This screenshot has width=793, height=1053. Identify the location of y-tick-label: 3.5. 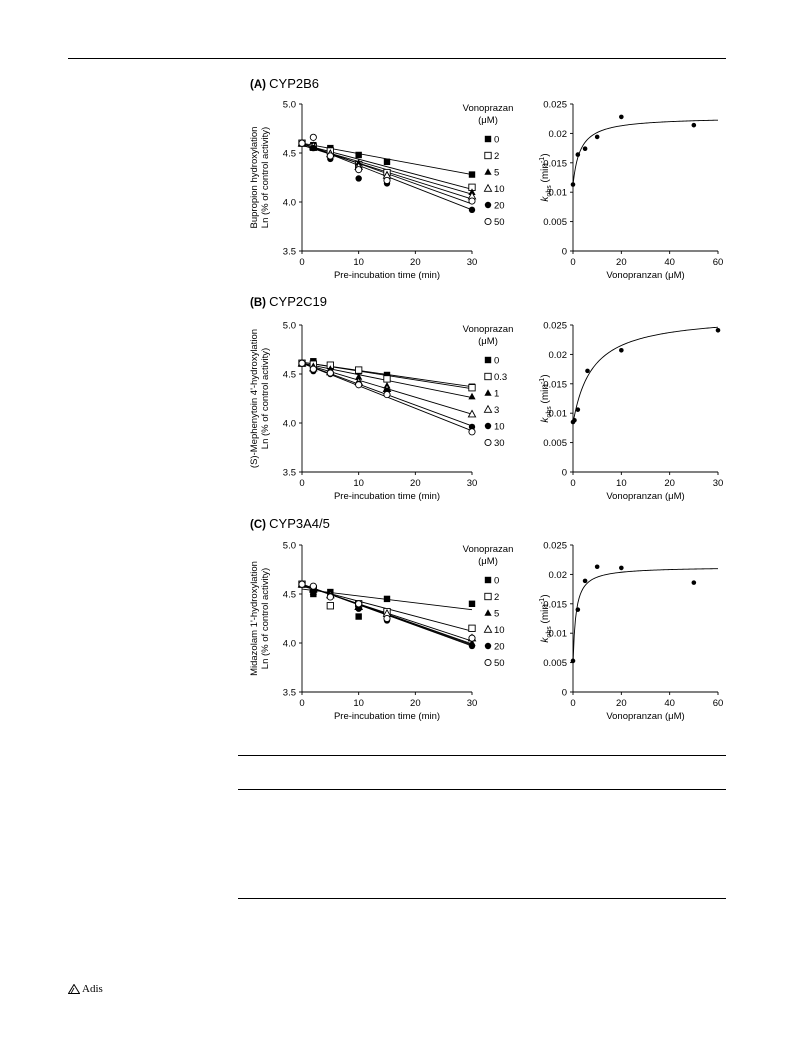
(289, 473).